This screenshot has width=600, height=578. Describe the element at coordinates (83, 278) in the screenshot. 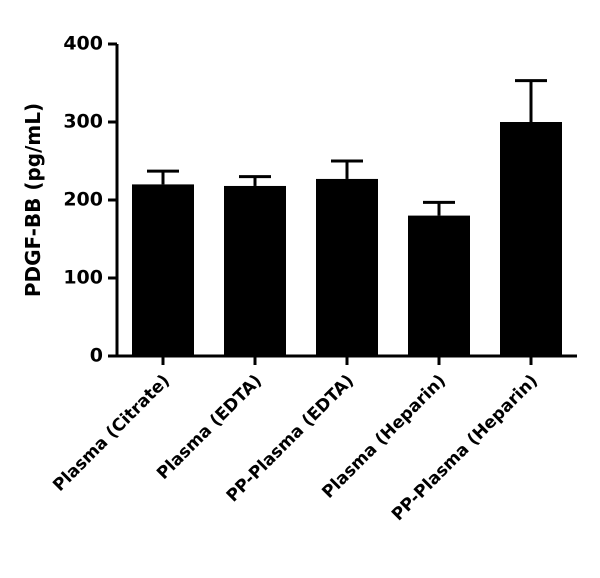

I see `y-tick-label: 100` at that location.